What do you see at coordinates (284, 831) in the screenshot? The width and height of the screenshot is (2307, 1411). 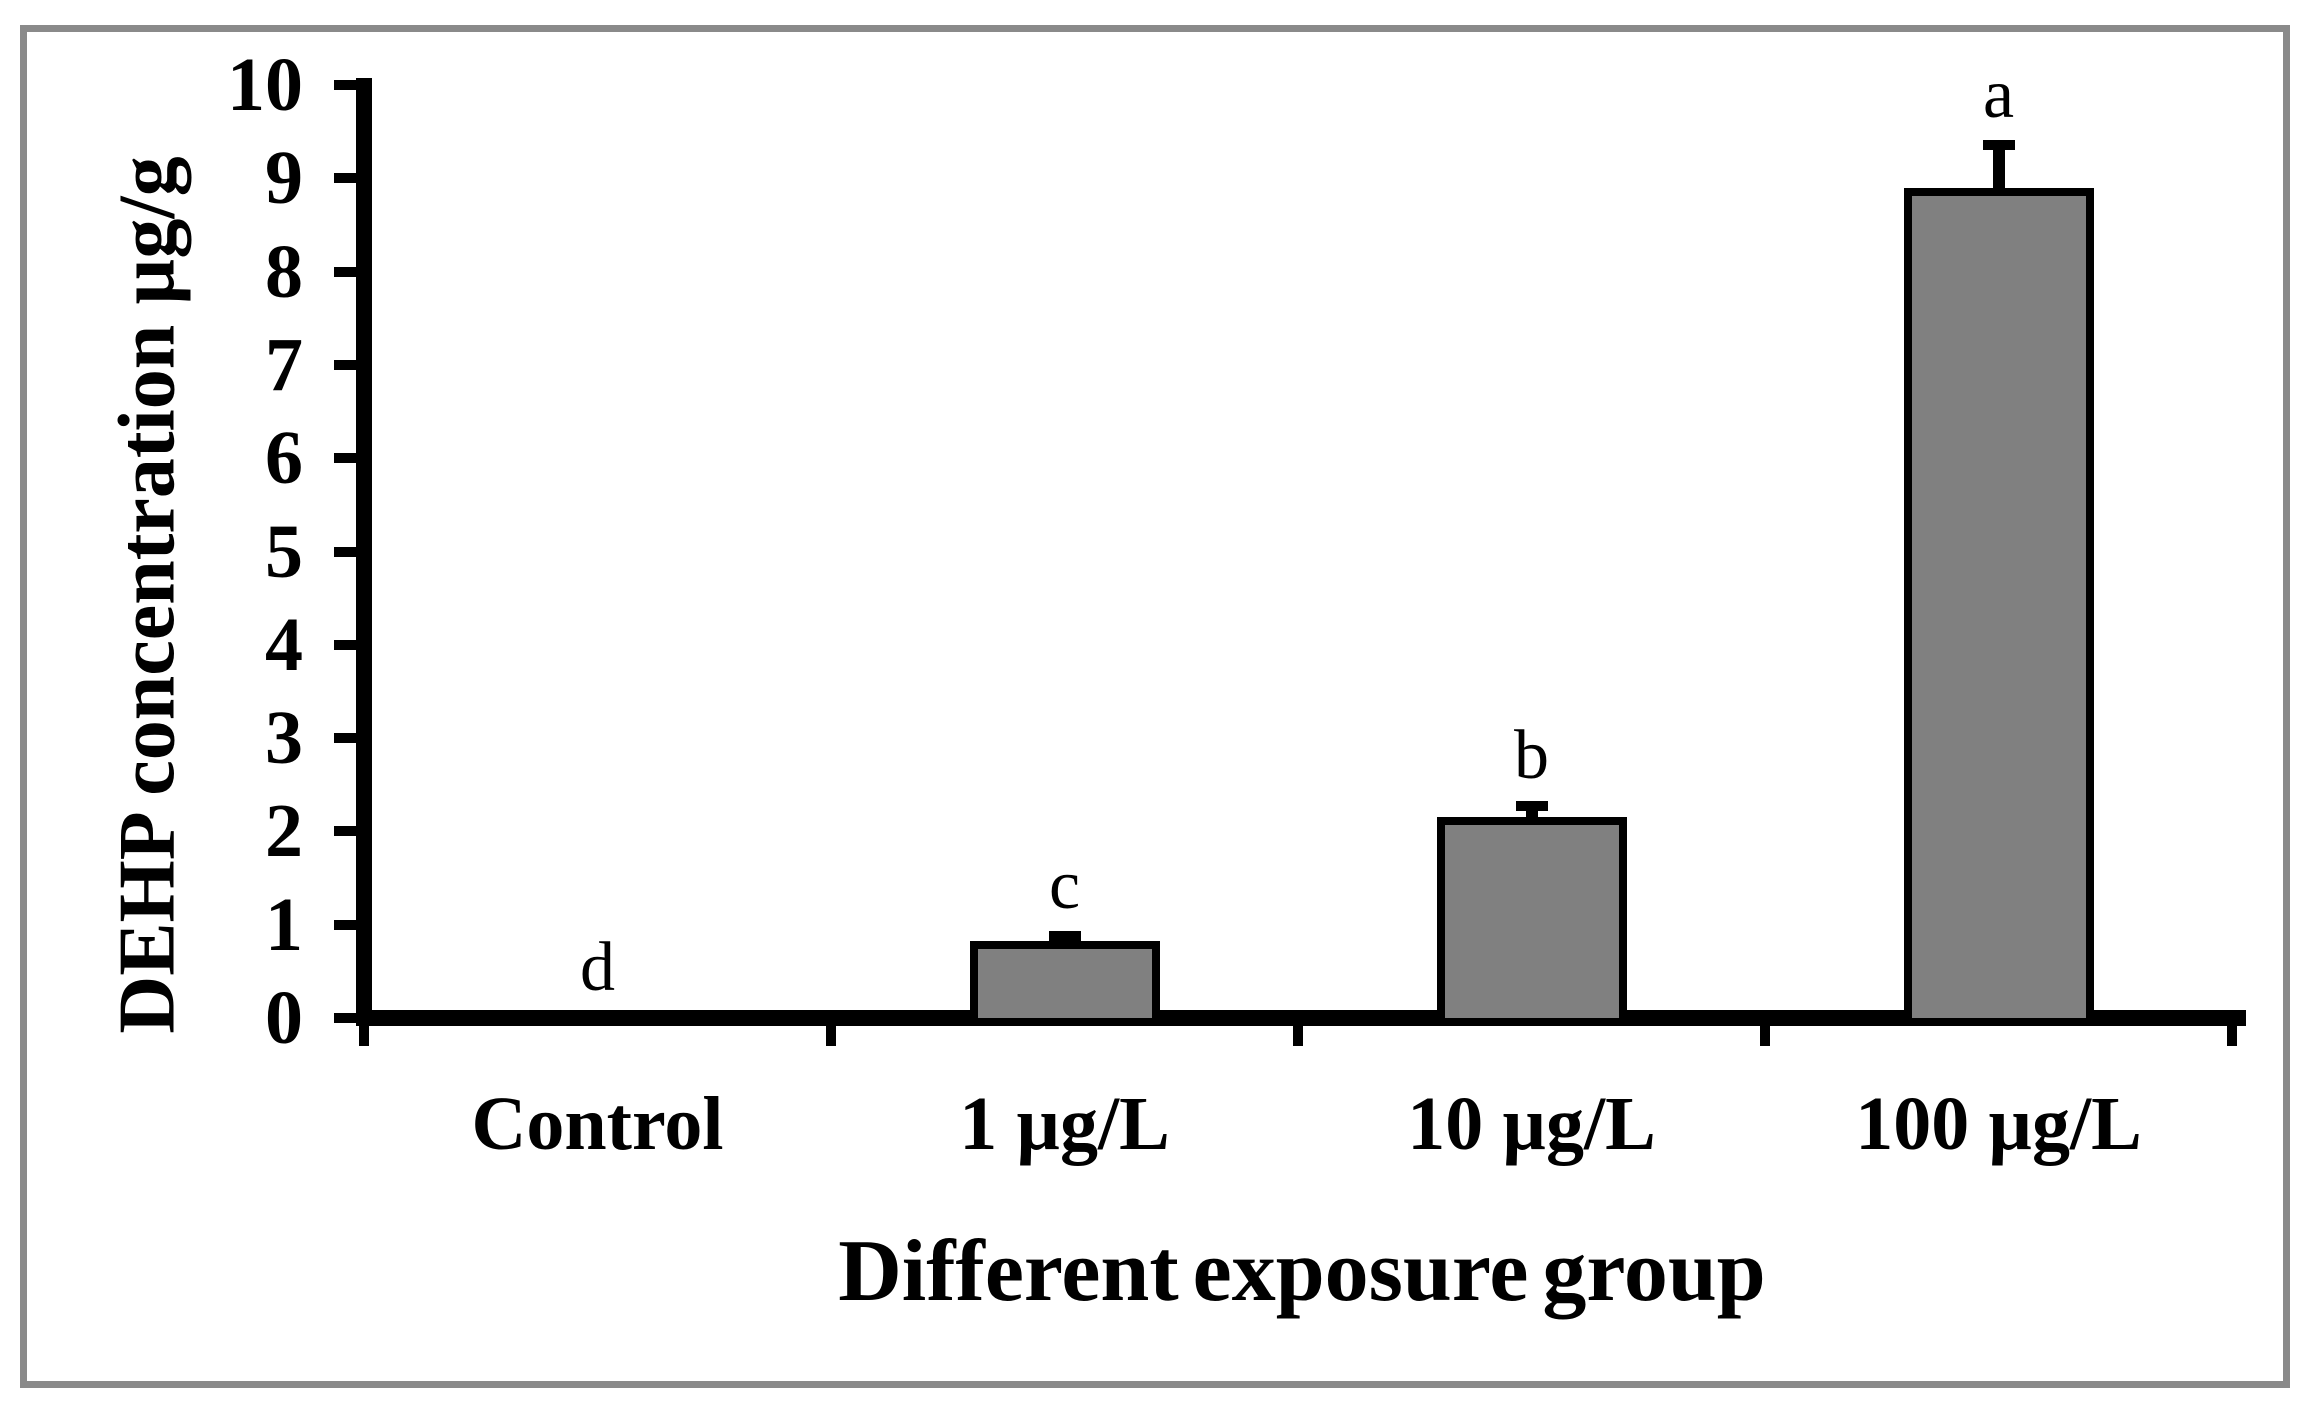 I see `y-tick-label: 2` at bounding box center [284, 831].